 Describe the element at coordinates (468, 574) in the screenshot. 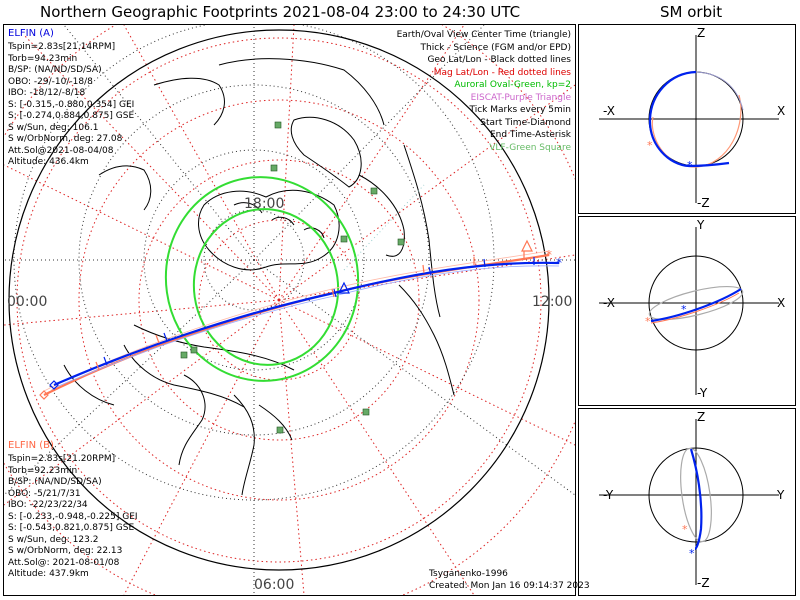

I see `model-label: Tsyganenko-1996` at that location.